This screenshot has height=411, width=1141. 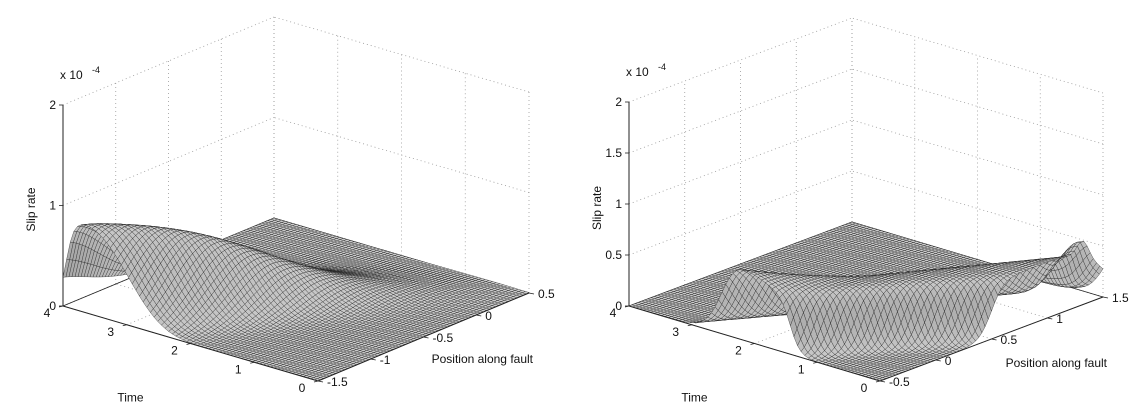 What do you see at coordinates (52, 306) in the screenshot?
I see `z-tick-label: 0` at bounding box center [52, 306].